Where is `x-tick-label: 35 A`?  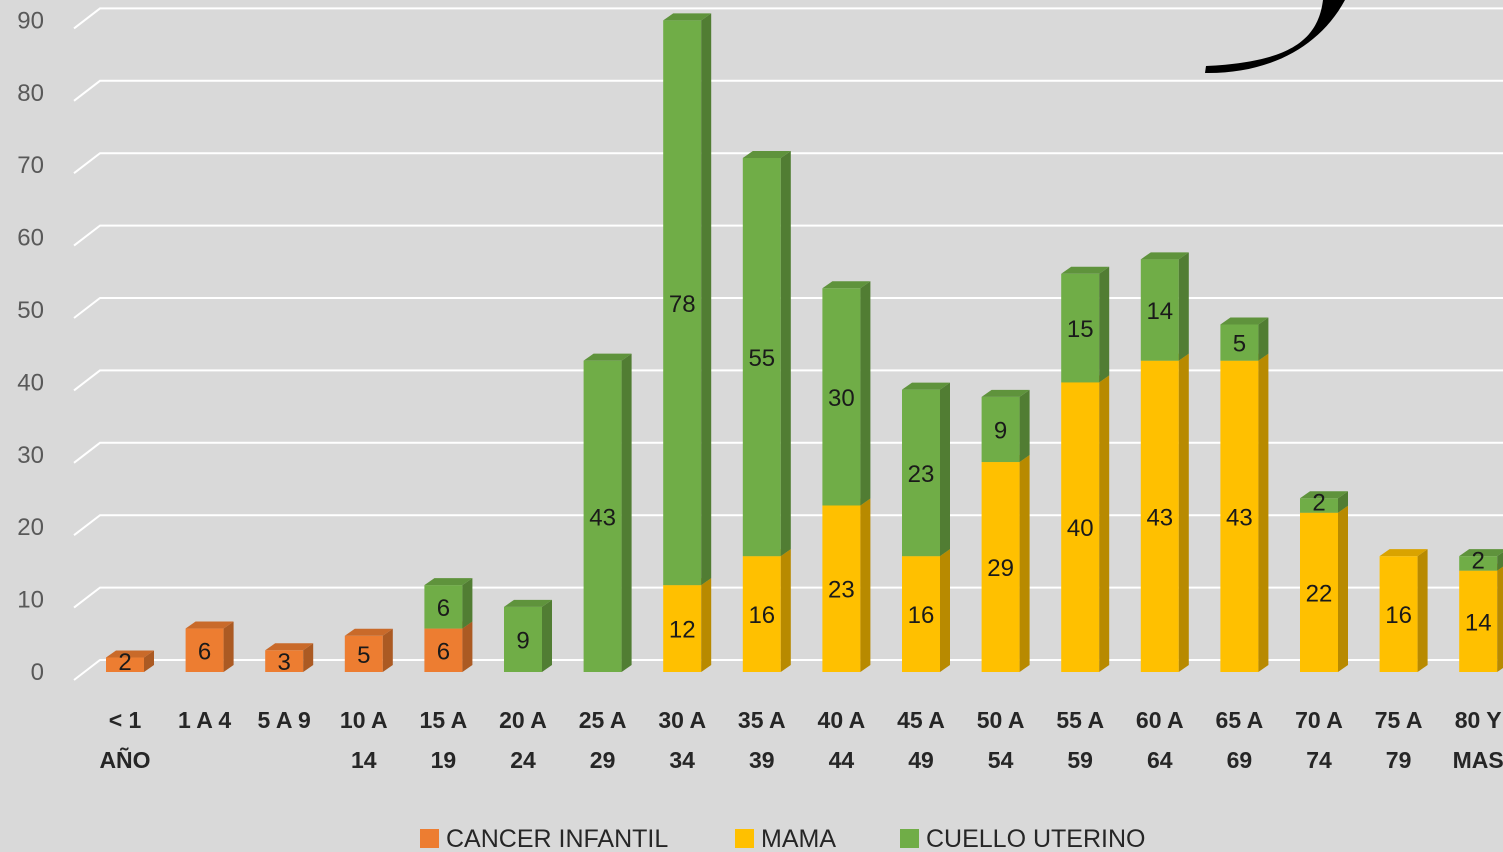 x-tick-label: 35 A is located at coordinates (762, 720).